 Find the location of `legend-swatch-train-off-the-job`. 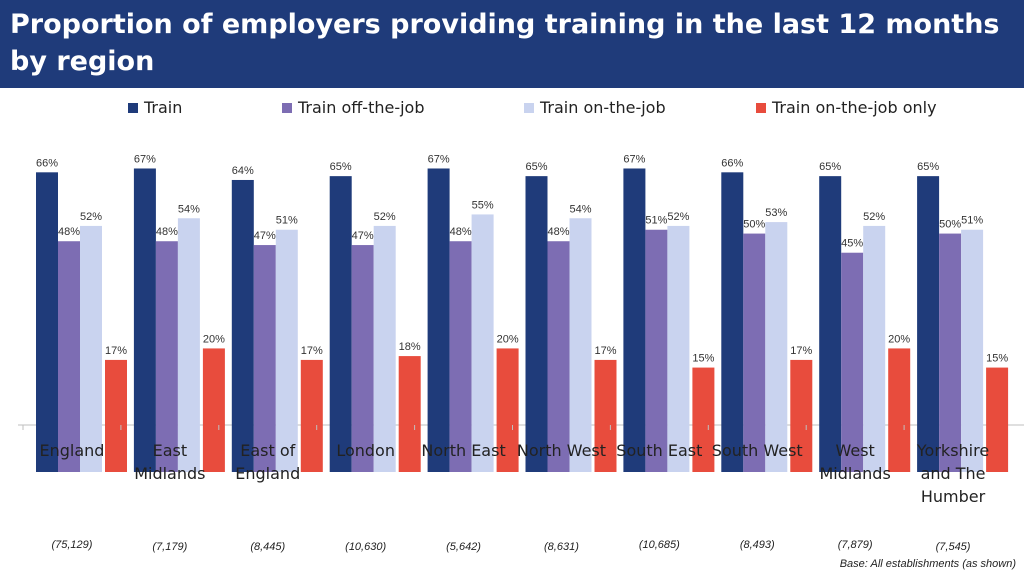

legend-swatch-train-off-the-job is located at coordinates (287, 107).